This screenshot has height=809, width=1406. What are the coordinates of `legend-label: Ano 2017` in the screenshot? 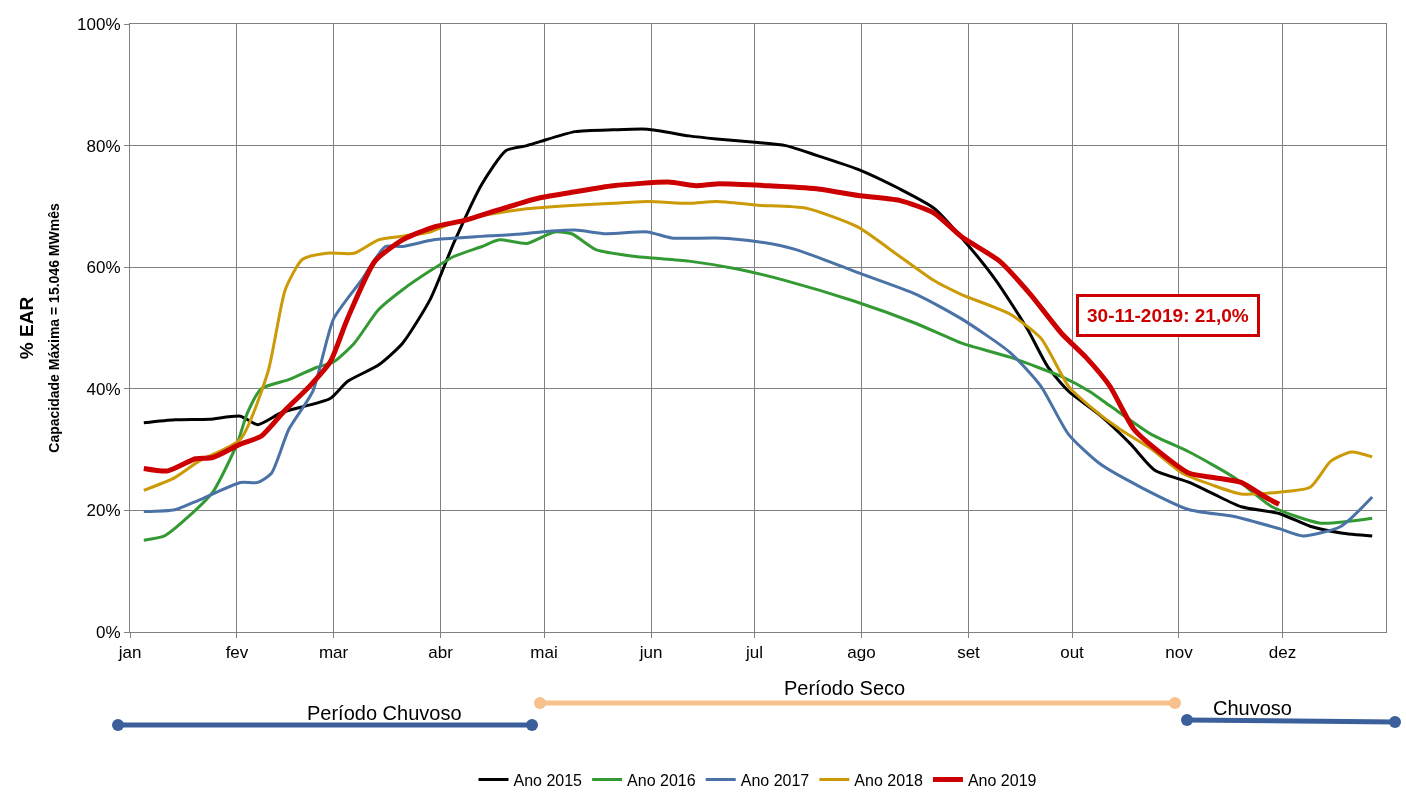 It's located at (775, 780).